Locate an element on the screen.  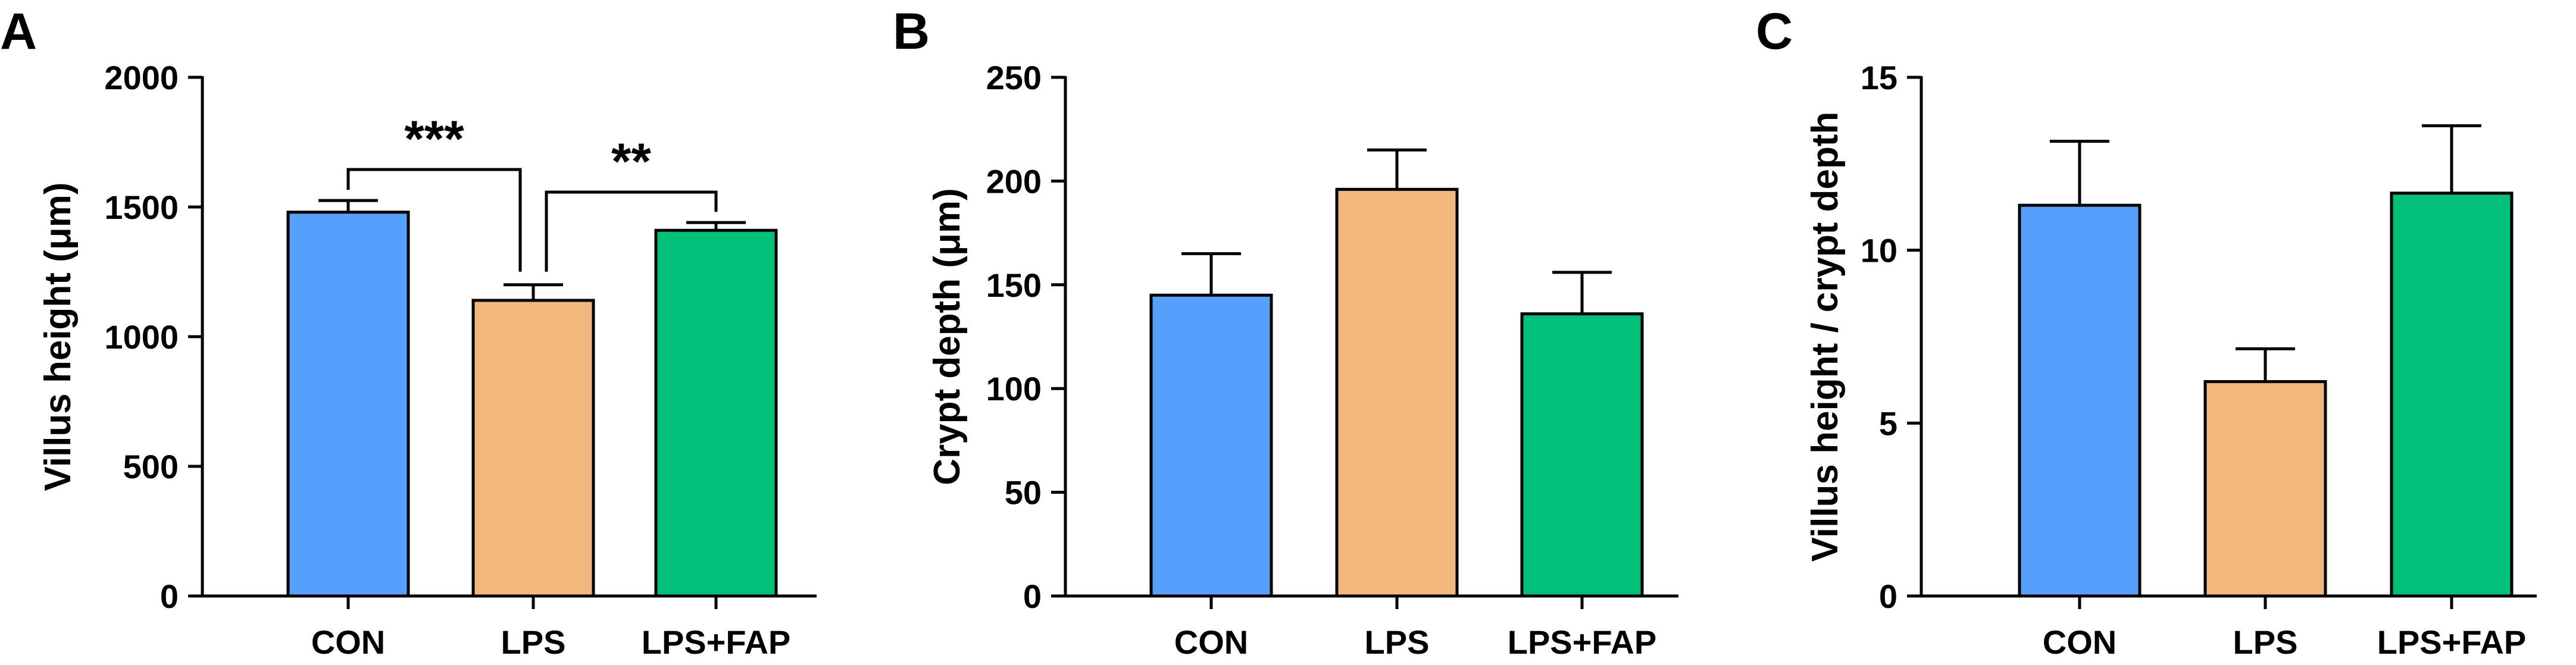
y-tick-label: 15 is located at coordinates (1879, 77).